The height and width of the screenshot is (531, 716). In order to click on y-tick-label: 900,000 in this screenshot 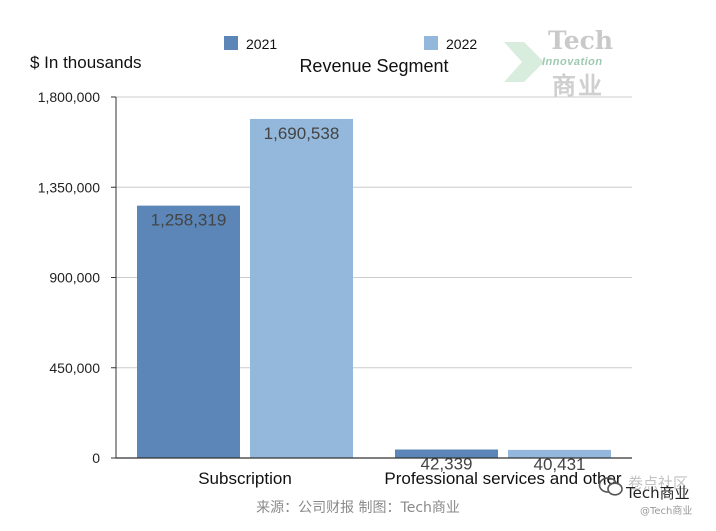, I will do `click(74, 278)`.